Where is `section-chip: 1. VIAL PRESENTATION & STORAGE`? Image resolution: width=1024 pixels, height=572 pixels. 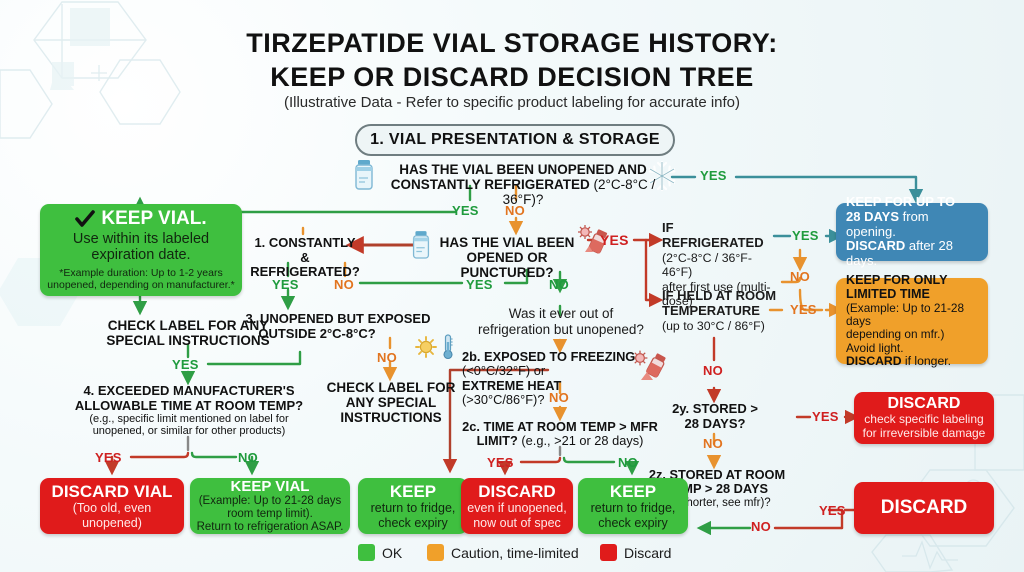
section-chip: 1. VIAL PRESENTATION & STORAGE is located at coordinates (515, 140).